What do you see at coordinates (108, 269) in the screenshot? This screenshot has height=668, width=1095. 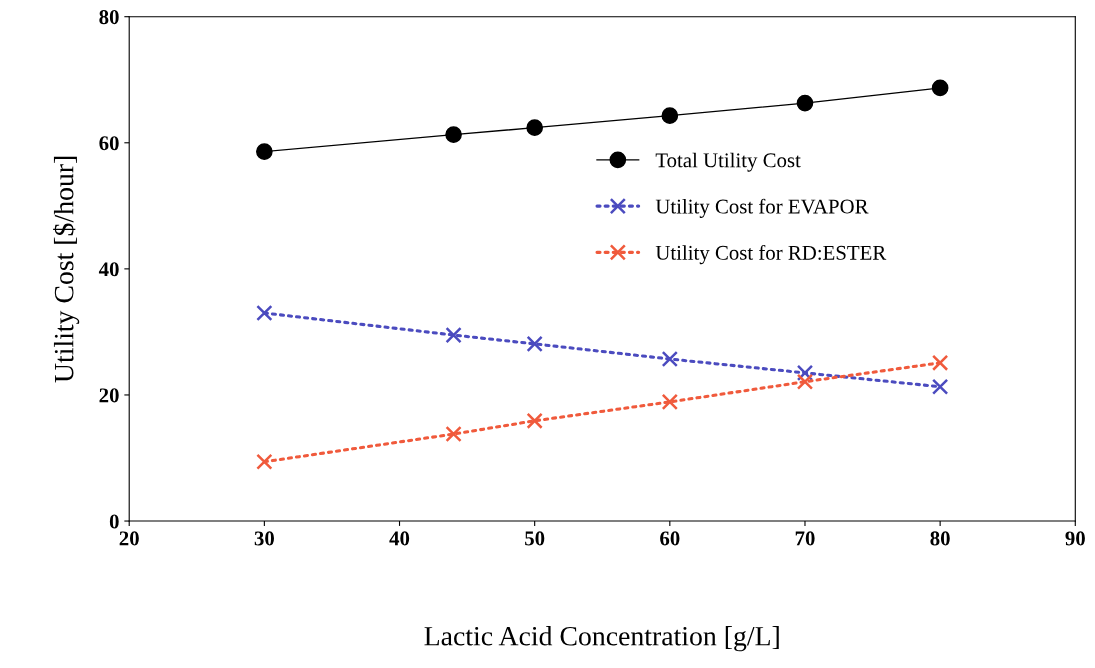 I see `y-tick-label: 40` at bounding box center [108, 269].